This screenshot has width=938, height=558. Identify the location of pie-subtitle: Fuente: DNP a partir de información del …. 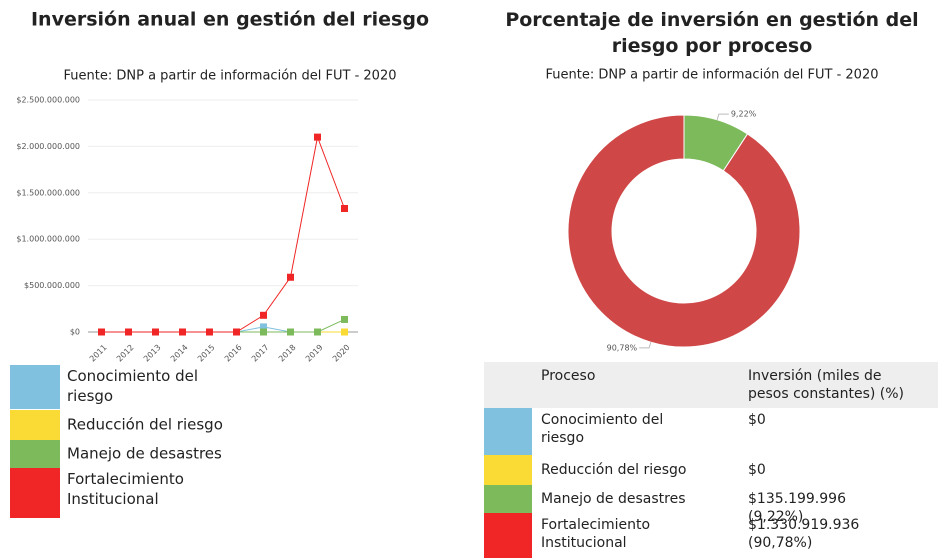
(712, 75).